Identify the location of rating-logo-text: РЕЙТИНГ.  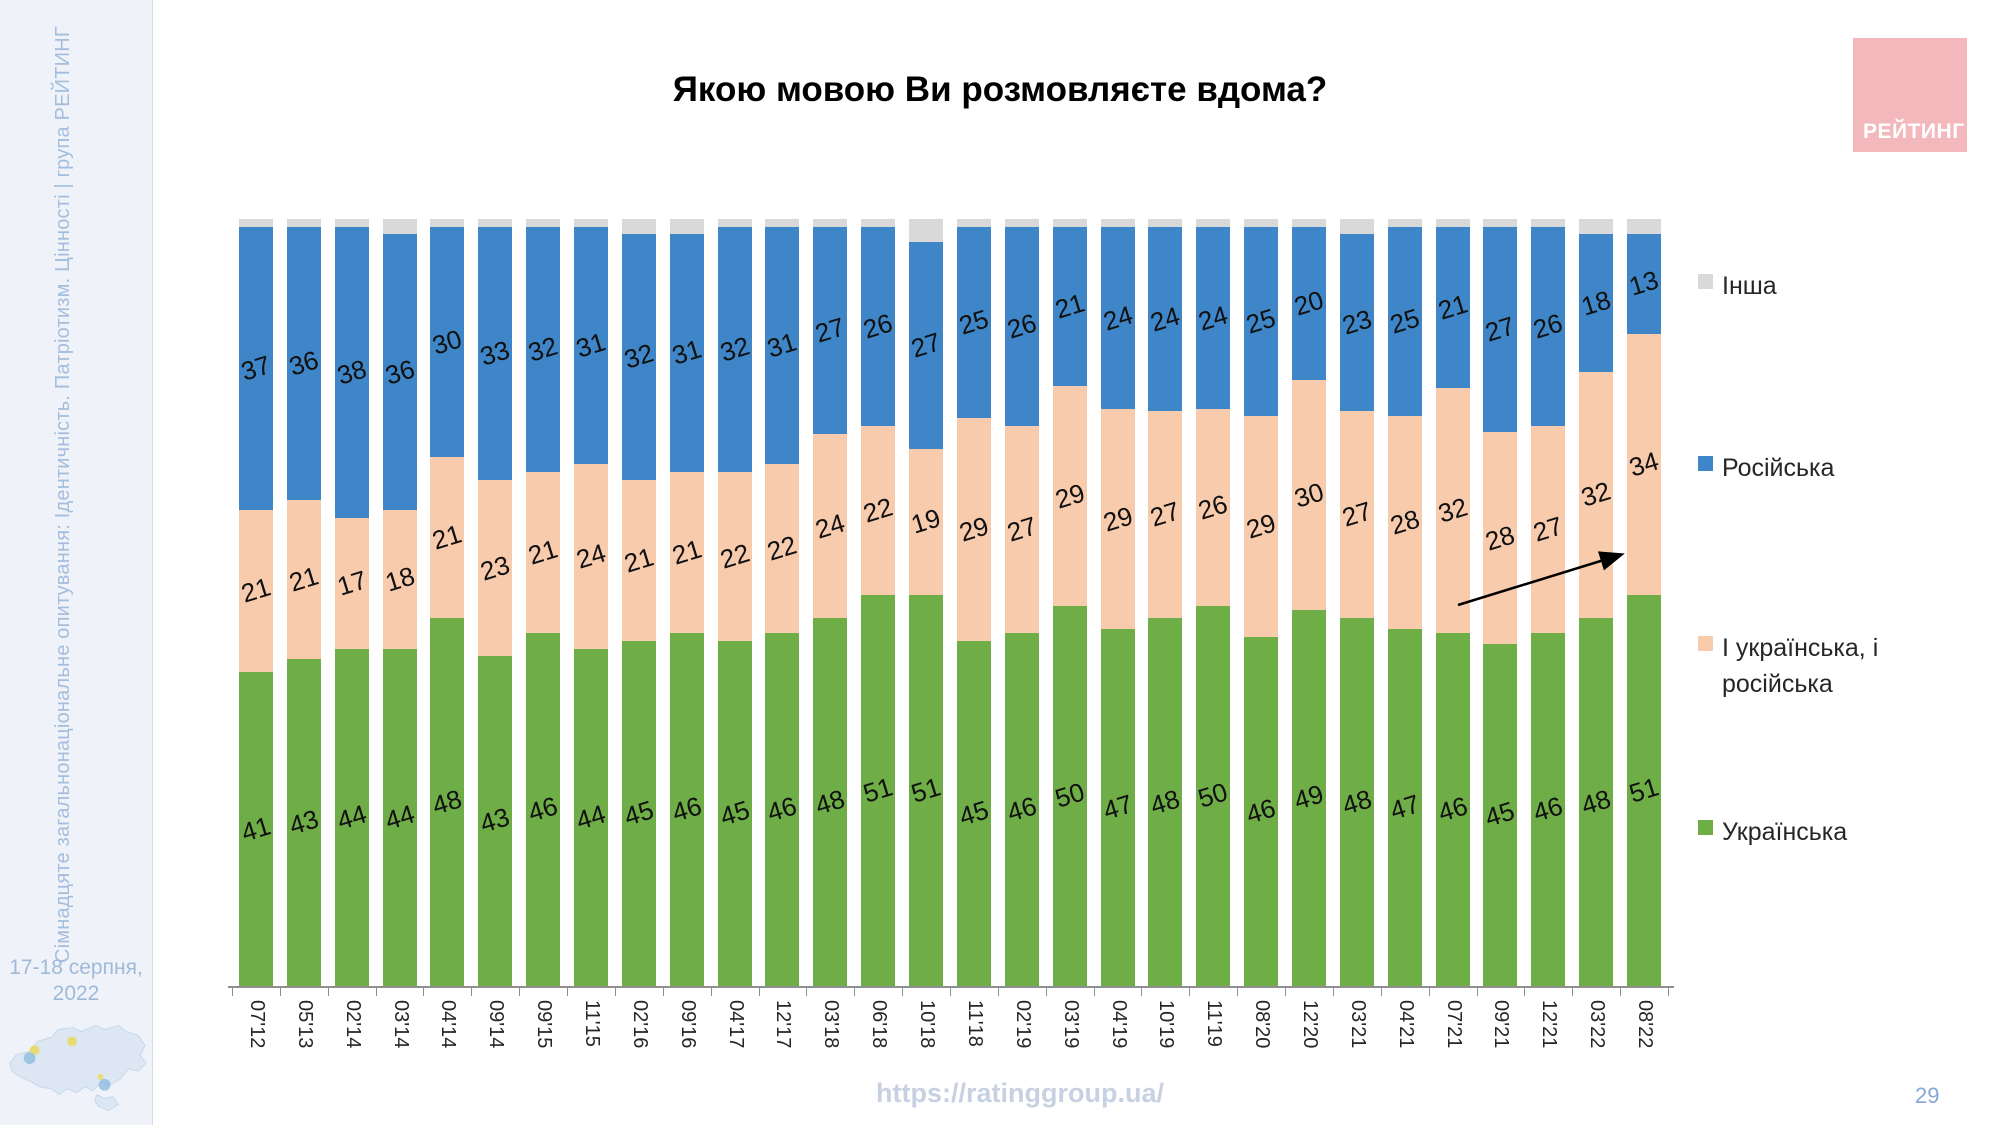
(1914, 131).